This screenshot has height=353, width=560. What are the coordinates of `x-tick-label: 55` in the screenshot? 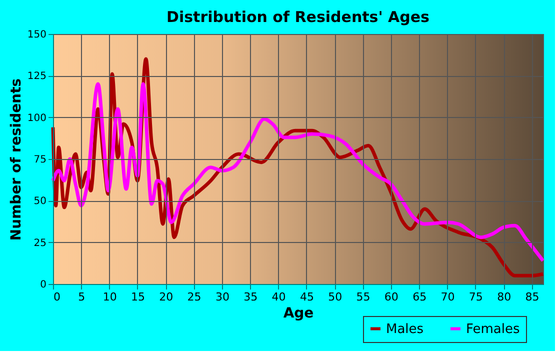 It's located at (363, 297).